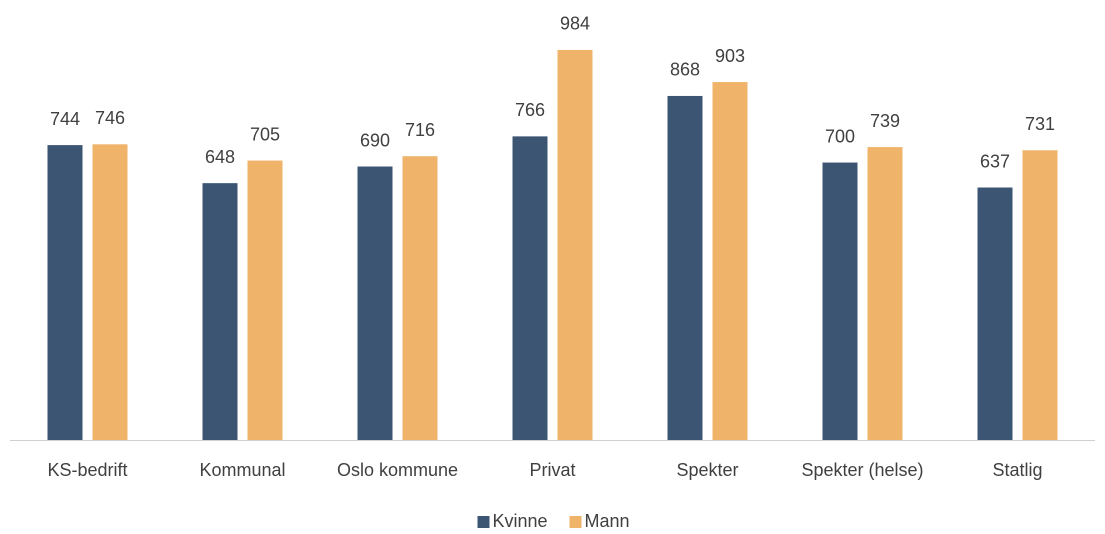 This screenshot has height=534, width=1105. What do you see at coordinates (1017, 470) in the screenshot?
I see `x-tick-label: Statlig` at bounding box center [1017, 470].